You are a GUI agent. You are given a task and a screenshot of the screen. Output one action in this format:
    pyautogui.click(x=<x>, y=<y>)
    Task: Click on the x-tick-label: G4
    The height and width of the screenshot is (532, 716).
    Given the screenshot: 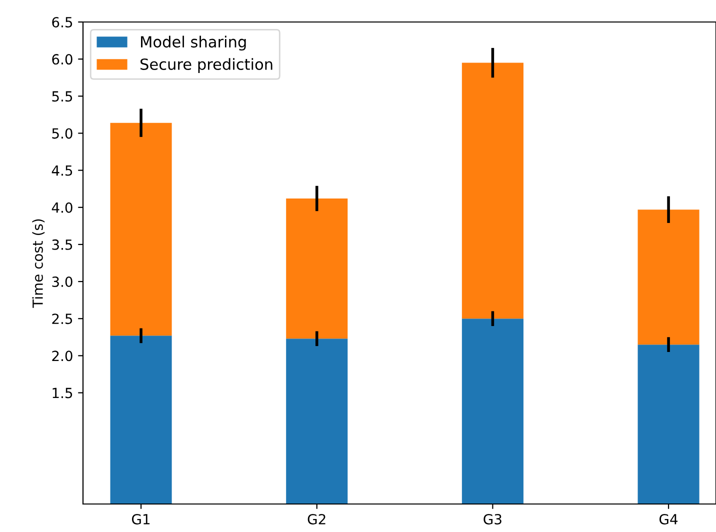 What is the action you would take?
    pyautogui.click(x=669, y=519)
    